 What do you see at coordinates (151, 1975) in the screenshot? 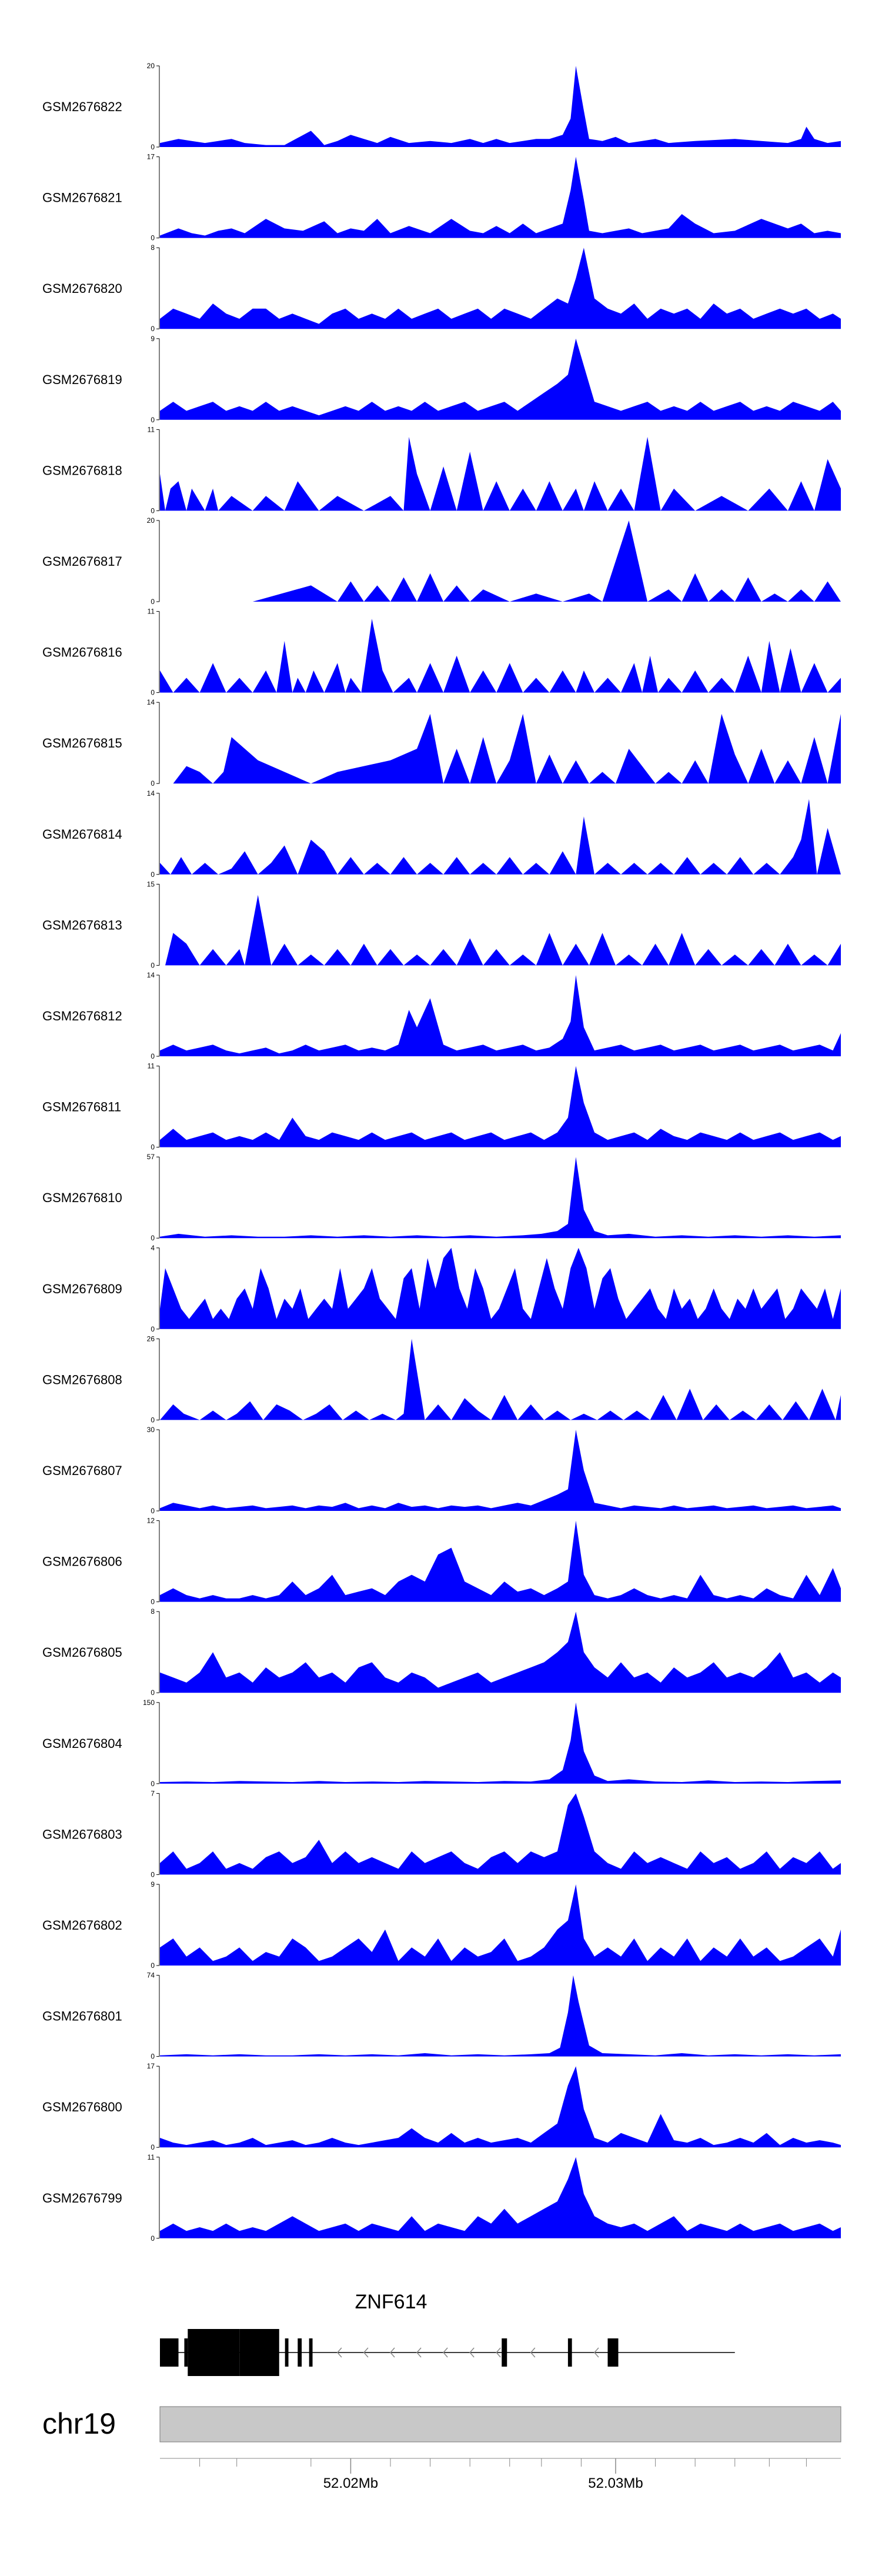
I see `track-ymax-label: 74` at bounding box center [151, 1975].